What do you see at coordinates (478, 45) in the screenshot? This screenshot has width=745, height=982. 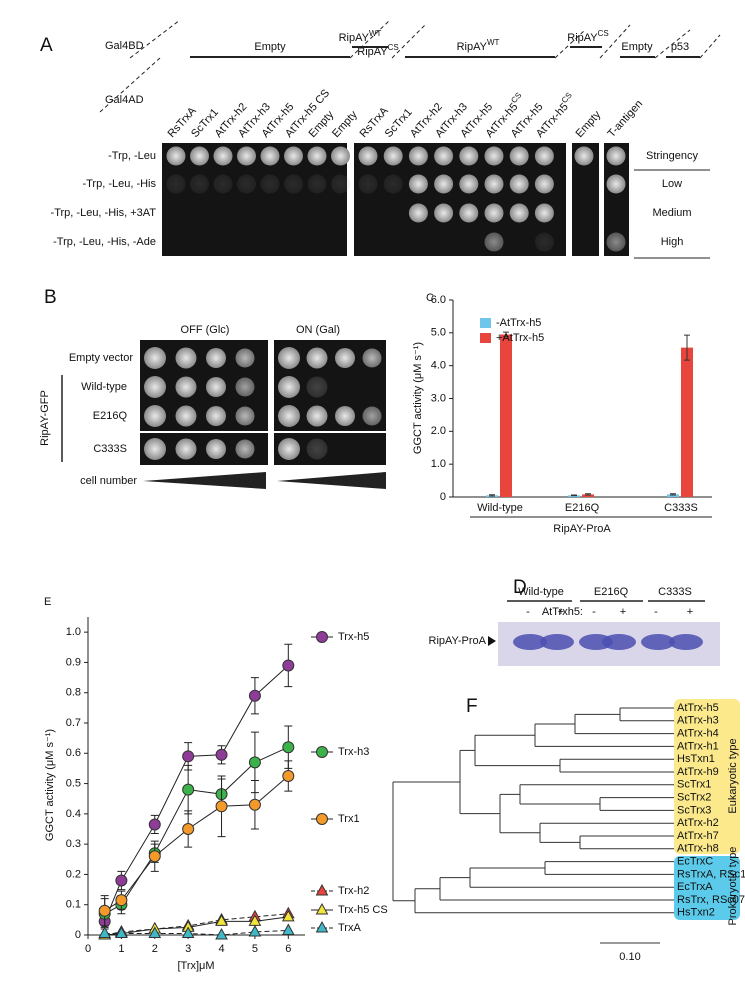 I see `bd-group-label: RipAYWT` at bounding box center [478, 45].